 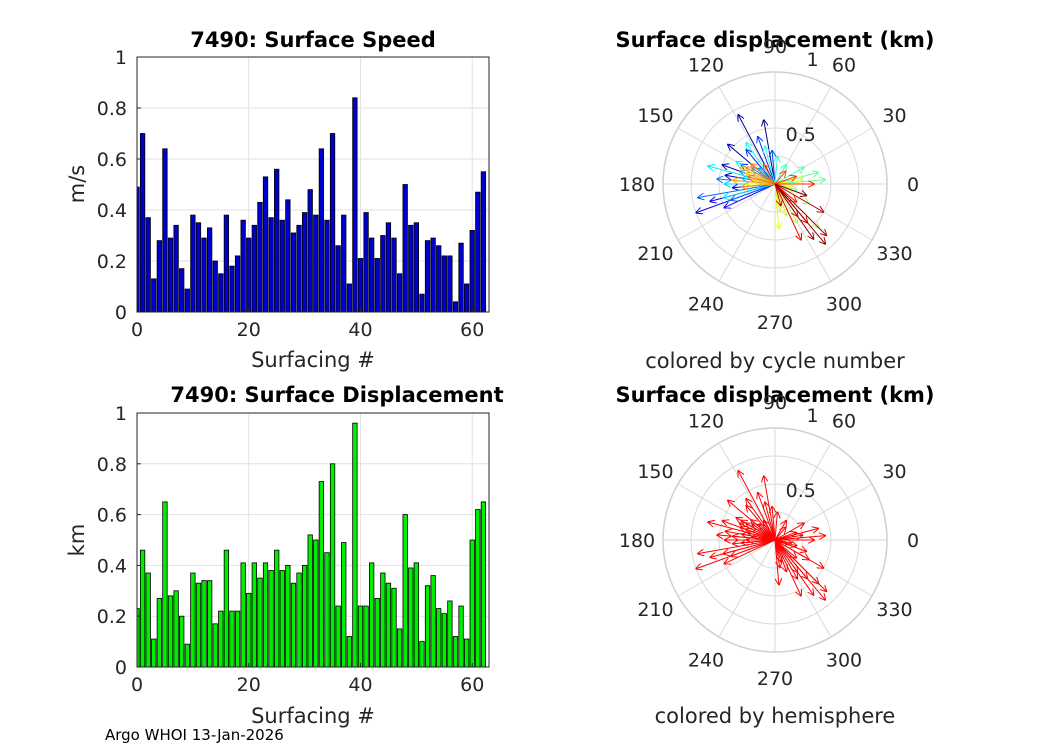 I want to click on polar-cycle-grid, so click(x=775, y=184).